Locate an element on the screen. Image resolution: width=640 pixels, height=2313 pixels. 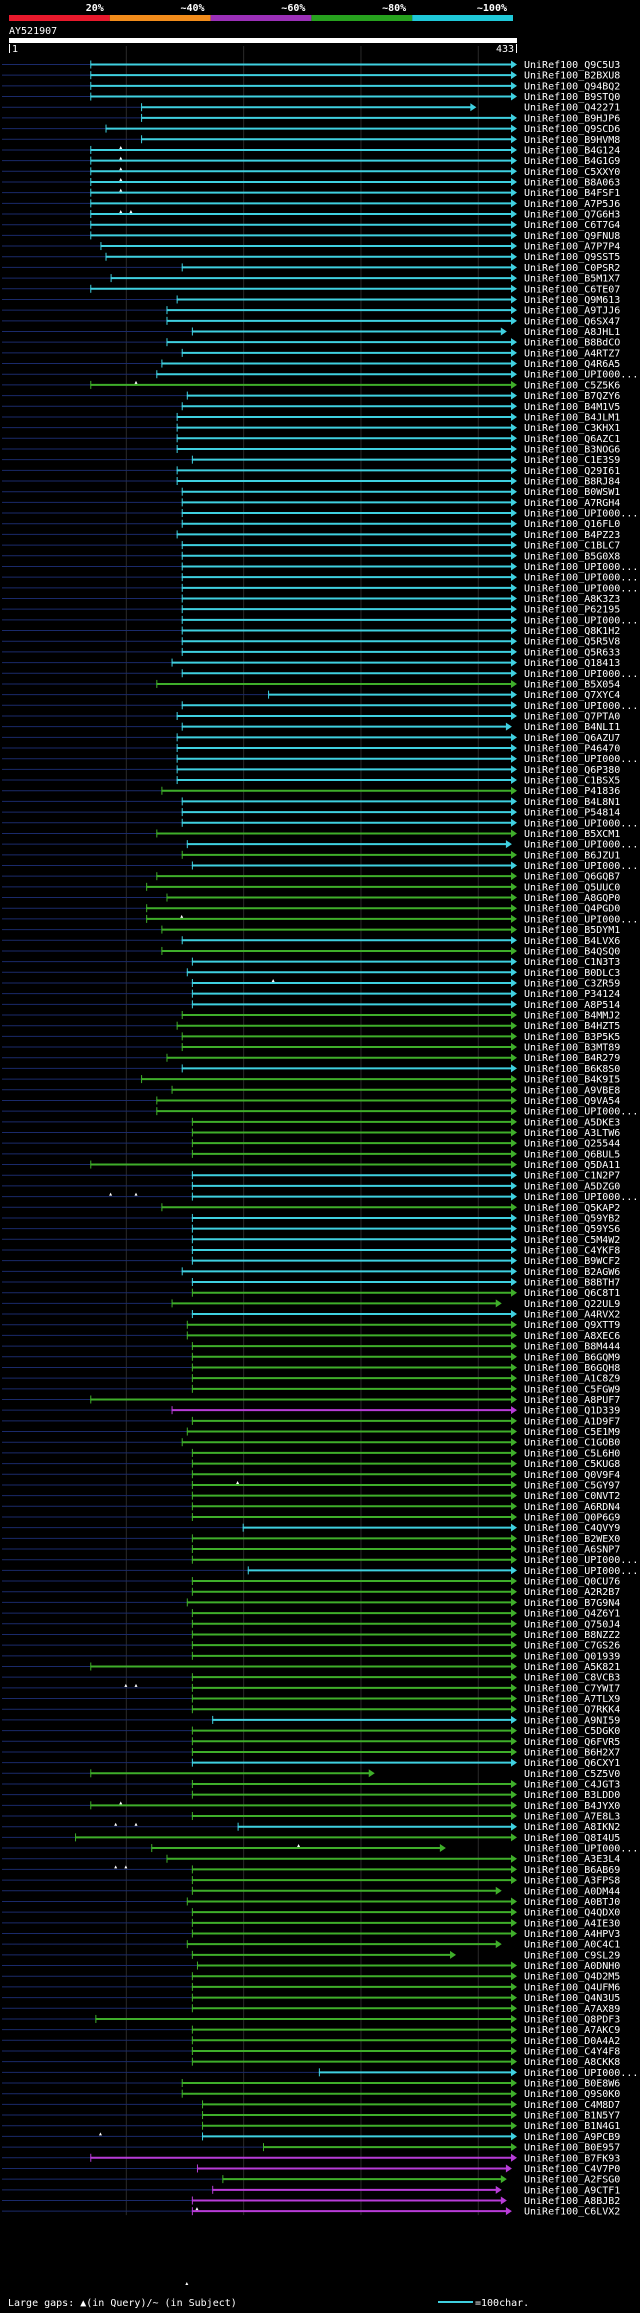
hit-label: UniRef100_C1E3S9 is located at coordinates (572, 460).